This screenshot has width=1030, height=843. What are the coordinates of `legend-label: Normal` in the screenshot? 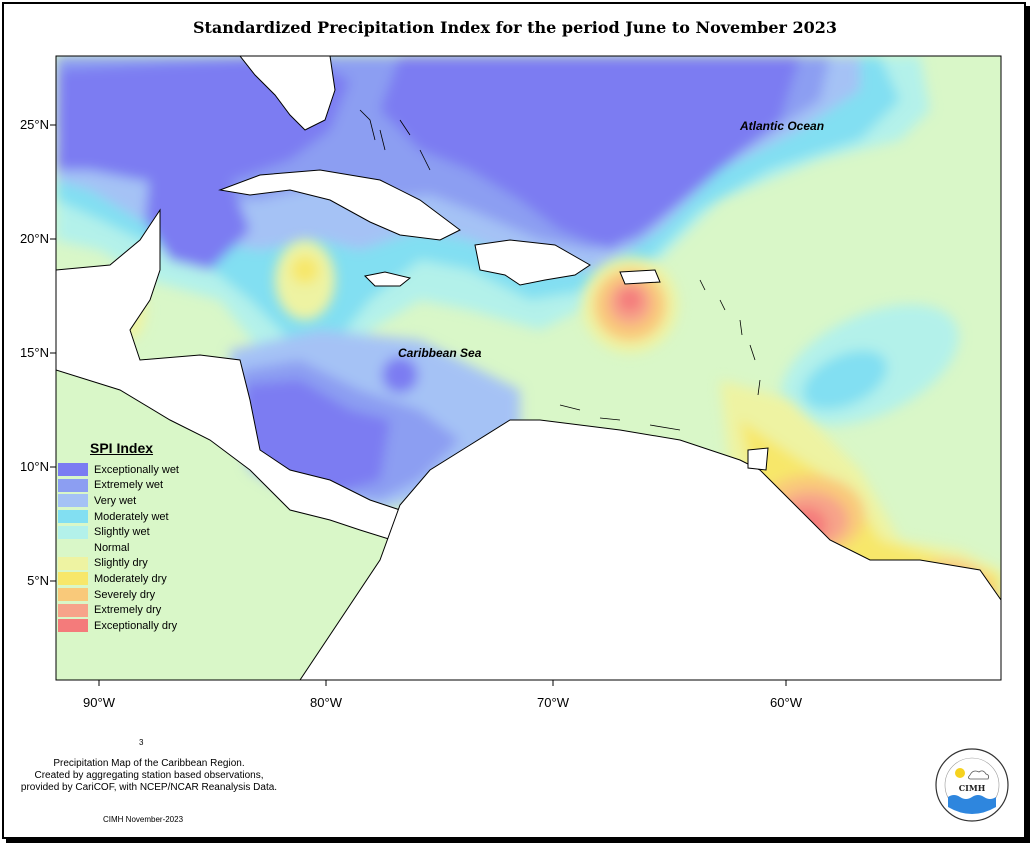 It's located at (112, 547).